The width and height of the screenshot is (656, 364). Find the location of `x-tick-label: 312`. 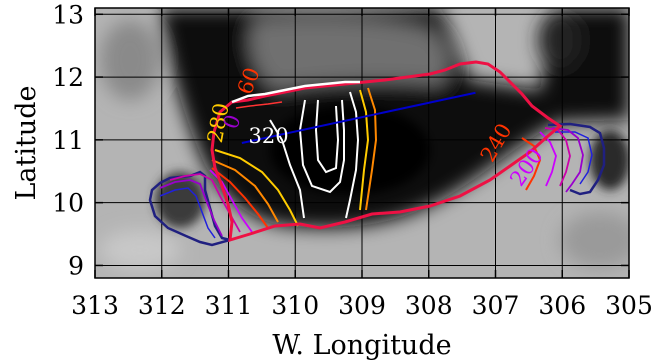

x-tick-label: 312 is located at coordinates (162, 305).